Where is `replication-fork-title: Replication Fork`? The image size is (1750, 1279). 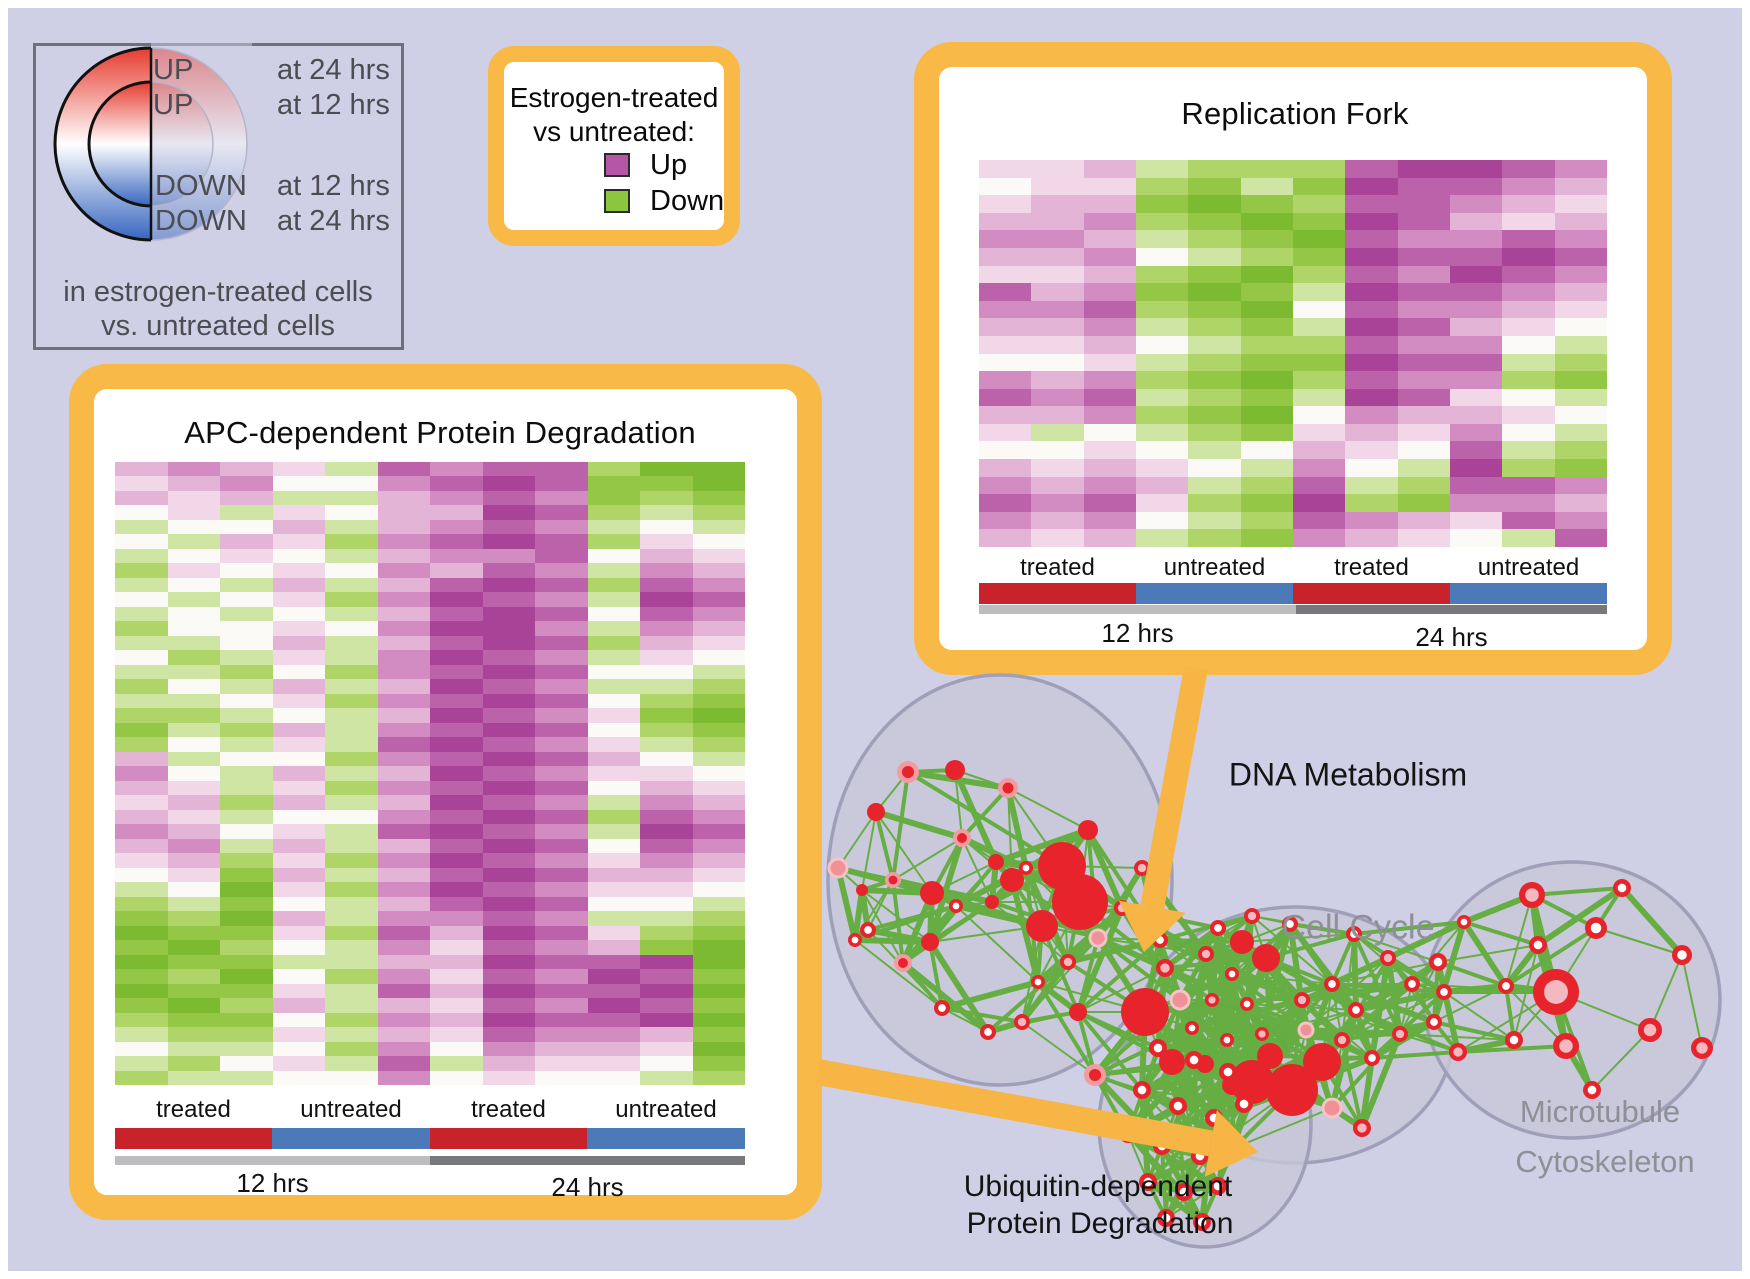
replication-fork-title: Replication Fork is located at coordinates (1295, 113).